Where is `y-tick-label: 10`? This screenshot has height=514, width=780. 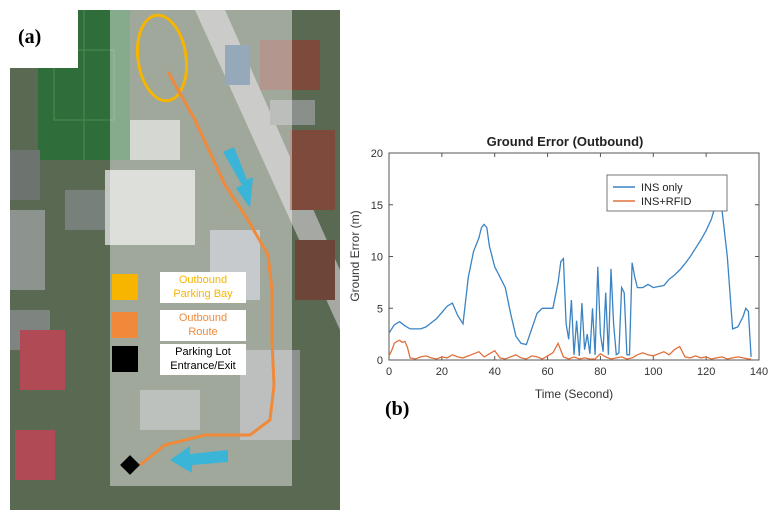 y-tick-label: 10 is located at coordinates (377, 258).